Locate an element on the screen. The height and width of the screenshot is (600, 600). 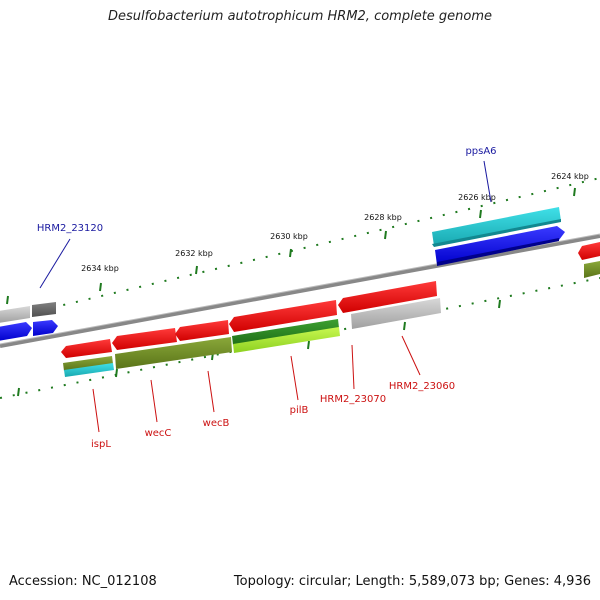
gene-label-hrm2-23060: HRM2_23060 is located at coordinates (422, 386).